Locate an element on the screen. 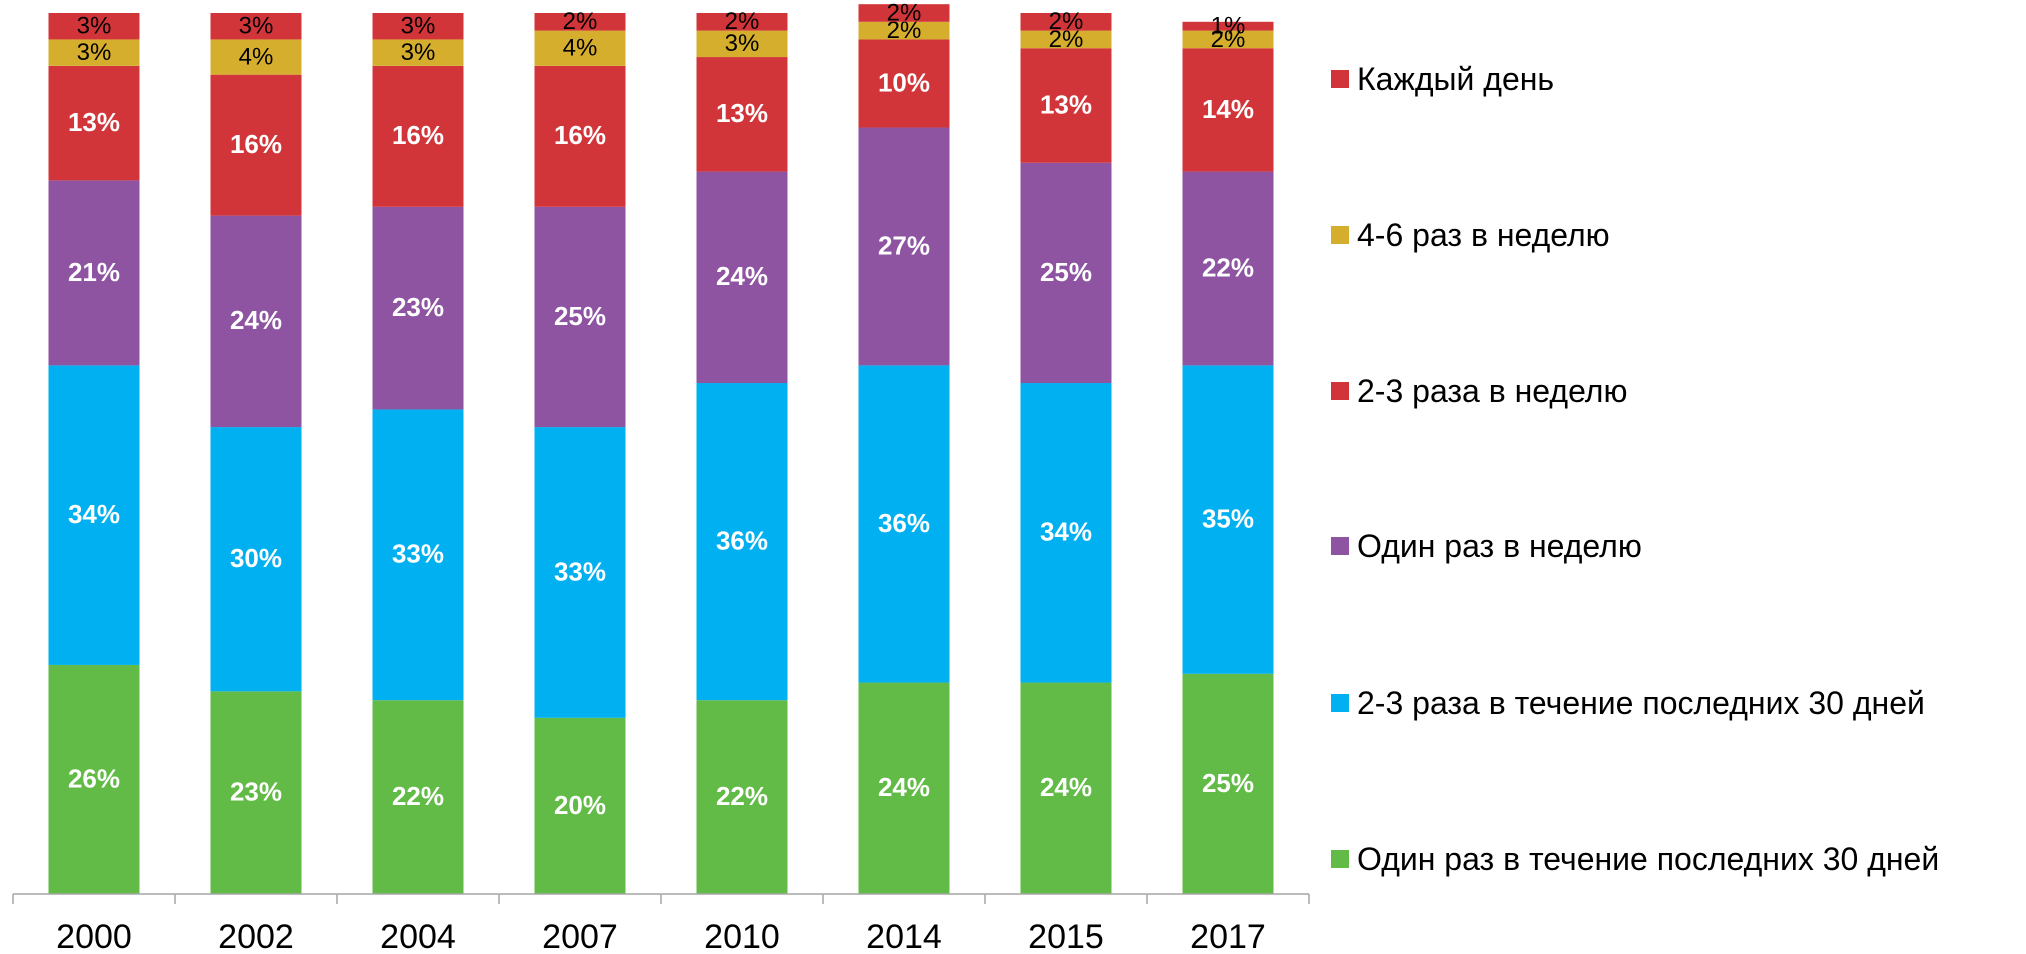 The width and height of the screenshot is (2026, 954). legend-label: Каждый день is located at coordinates (1456, 79).